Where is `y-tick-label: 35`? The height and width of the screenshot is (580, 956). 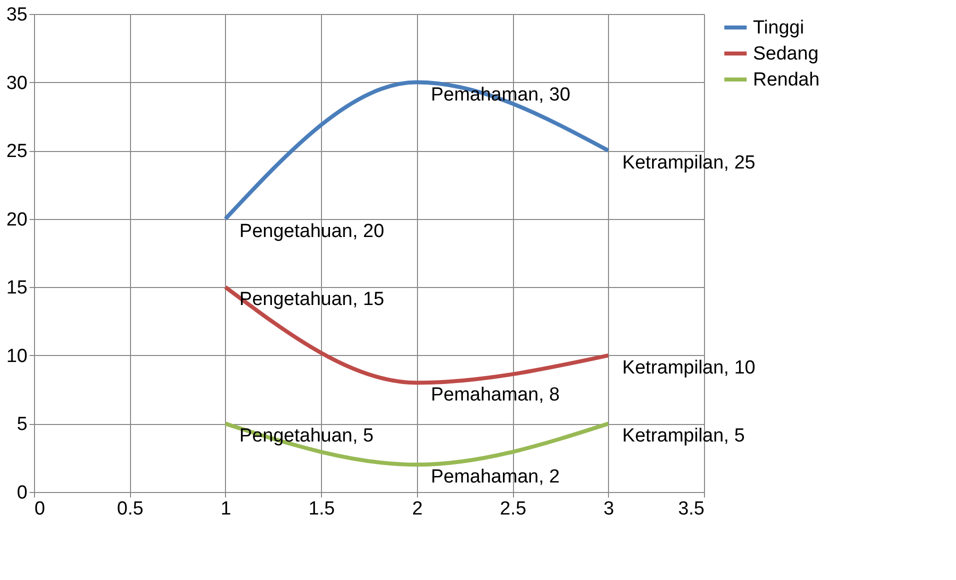 y-tick-label: 35 is located at coordinates (17, 15).